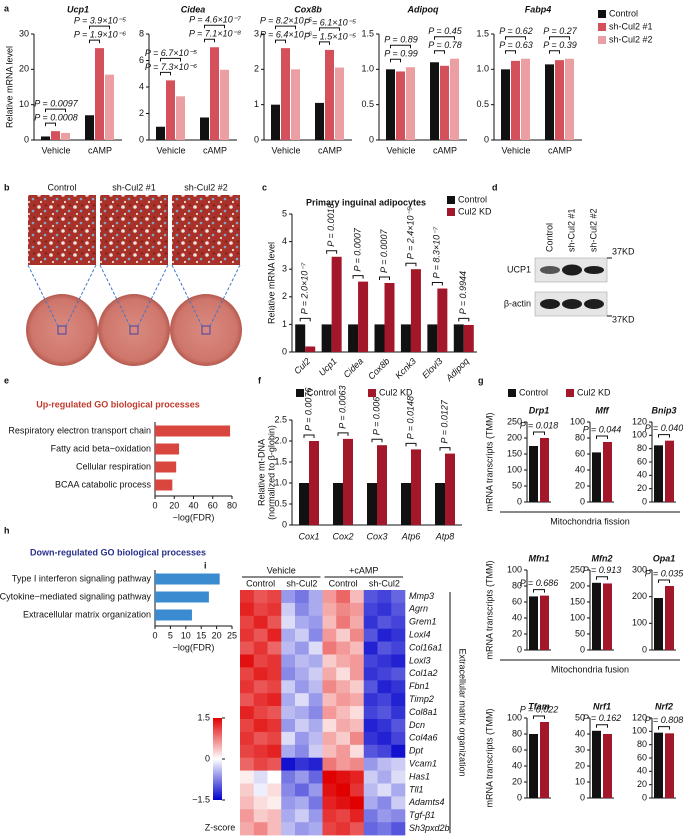 This screenshot has height=839, width=683. What do you see at coordinates (664, 720) in the screenshot?
I see `p-value: P = 0.808` at bounding box center [664, 720].